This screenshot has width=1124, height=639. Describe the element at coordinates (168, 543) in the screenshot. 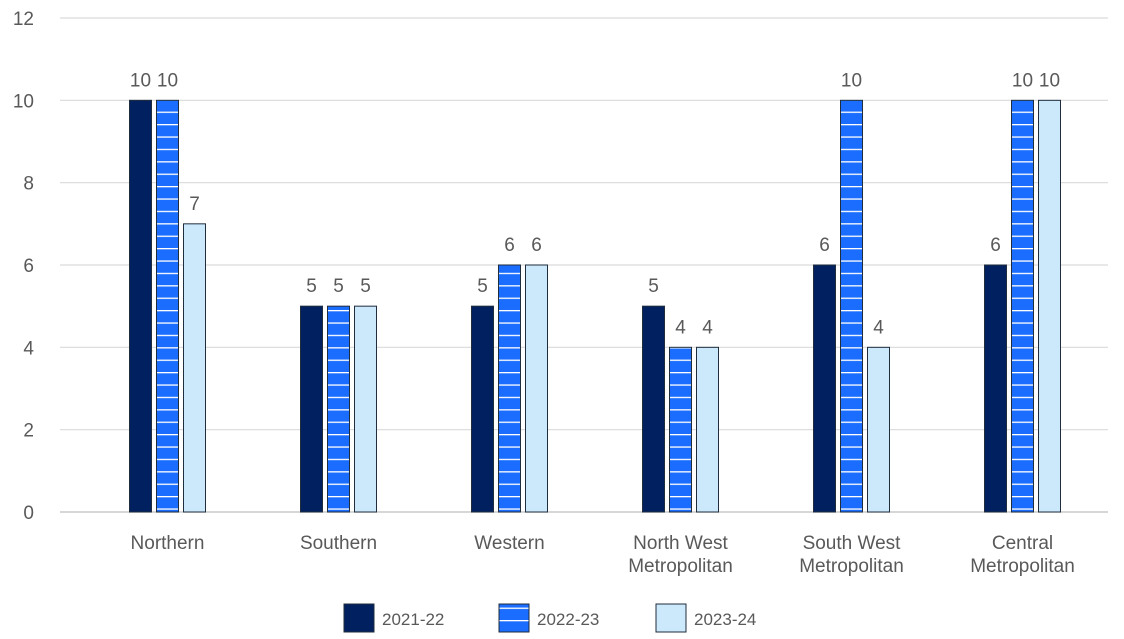

I see `x-tick-label: Northern` at that location.